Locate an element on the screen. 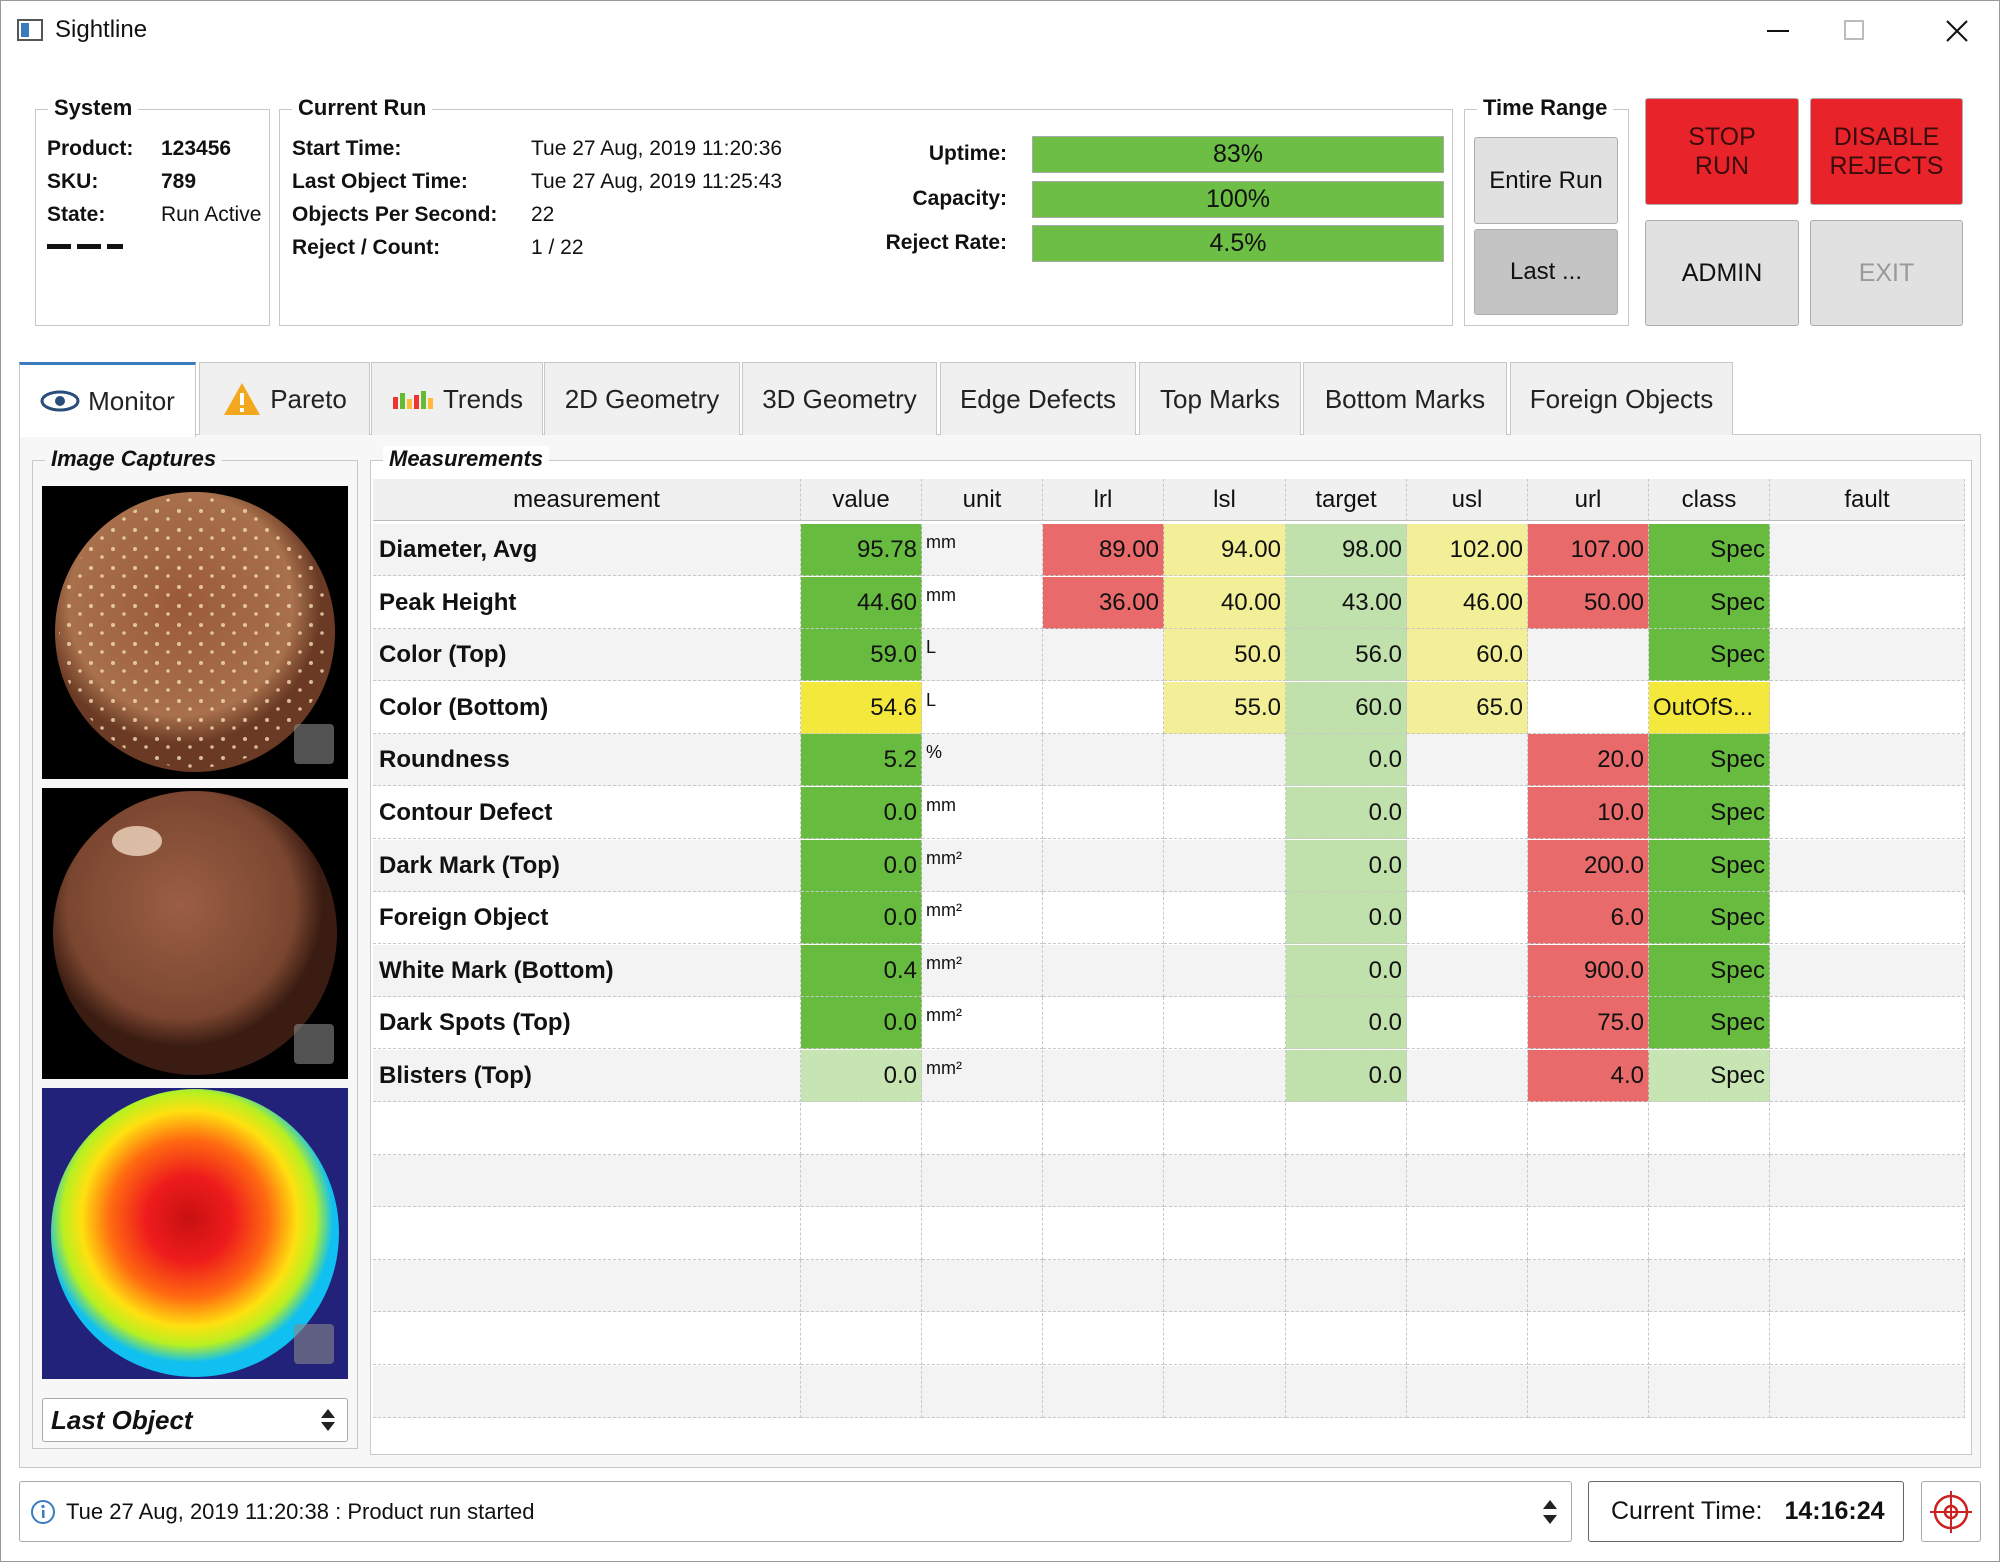 The width and height of the screenshot is (2000, 1562). table-cell: 10.0 is located at coordinates (1588, 813).